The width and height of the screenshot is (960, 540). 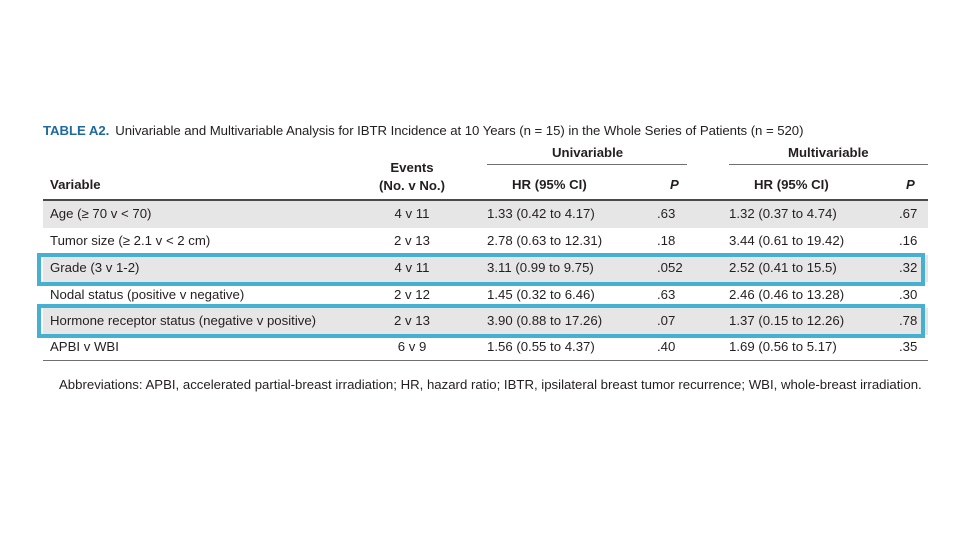 I want to click on uni-p-column-header: P, so click(x=674, y=184).